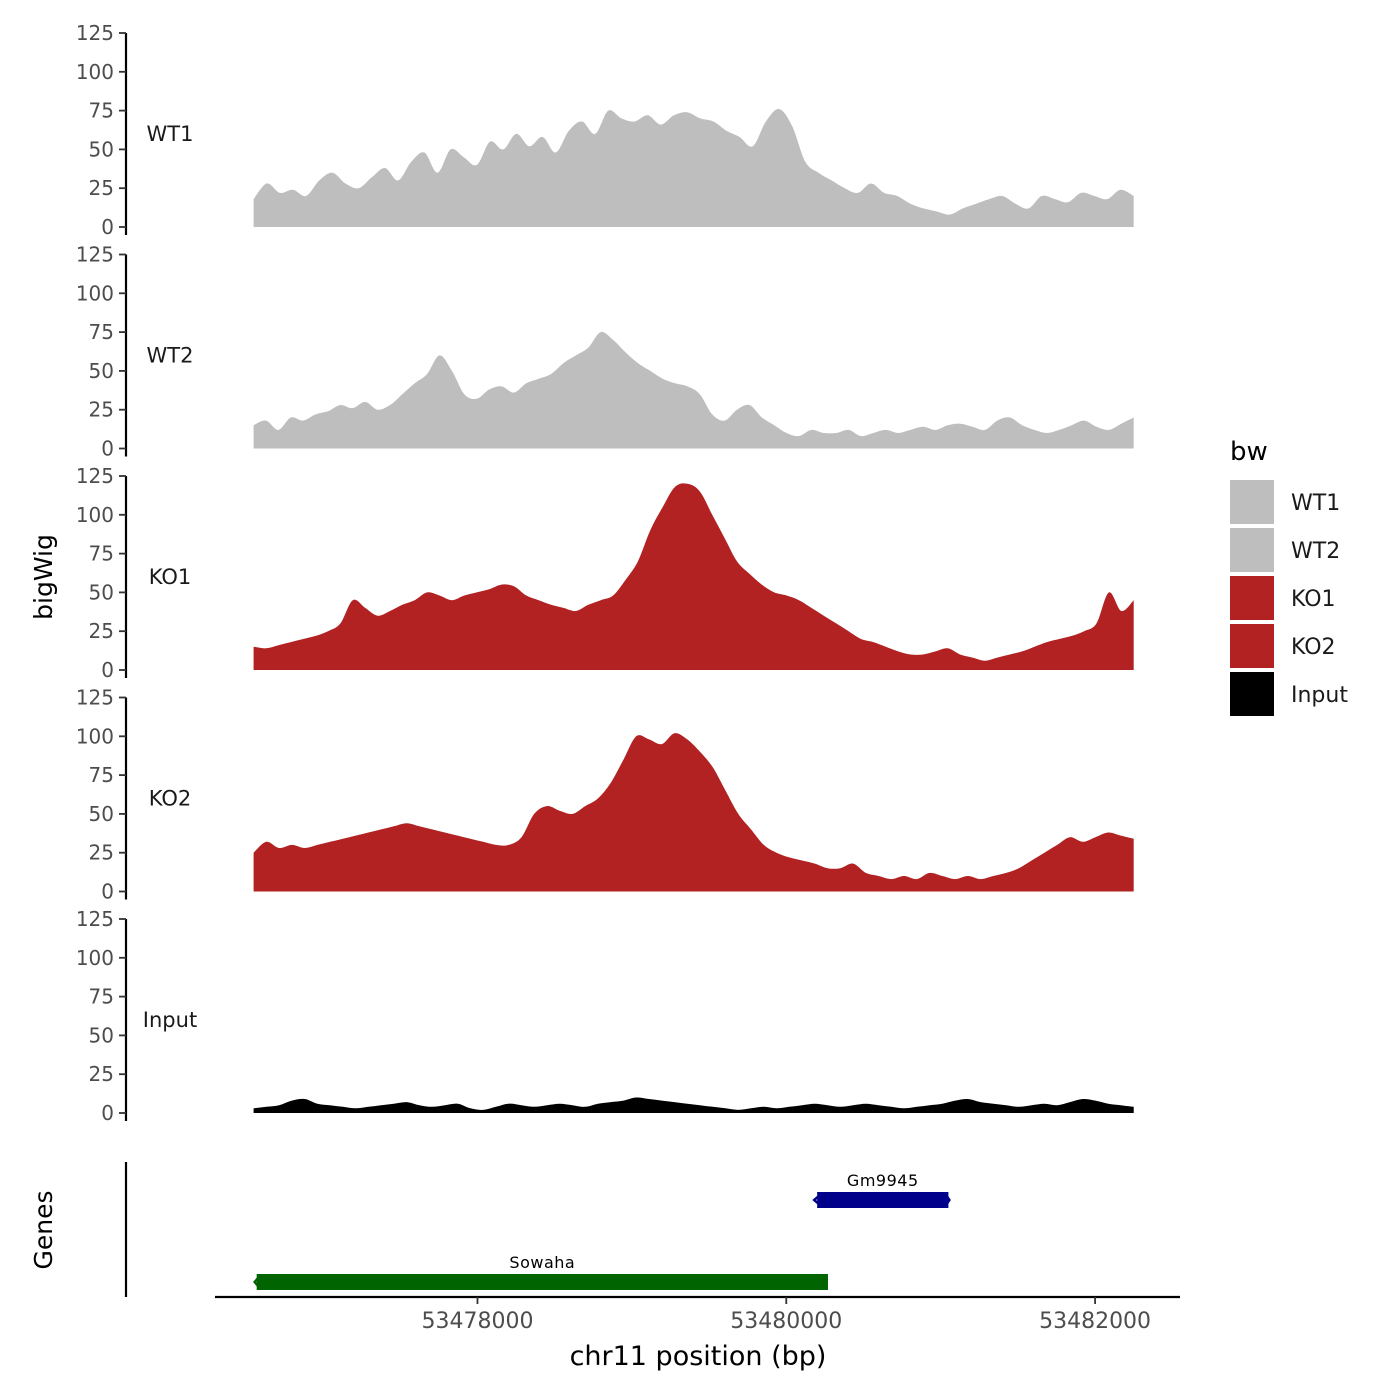 Image resolution: width=1400 pixels, height=1400 pixels. I want to click on track-wt1: 0 25 50 75 100 125 WT1, so click(605, 130).